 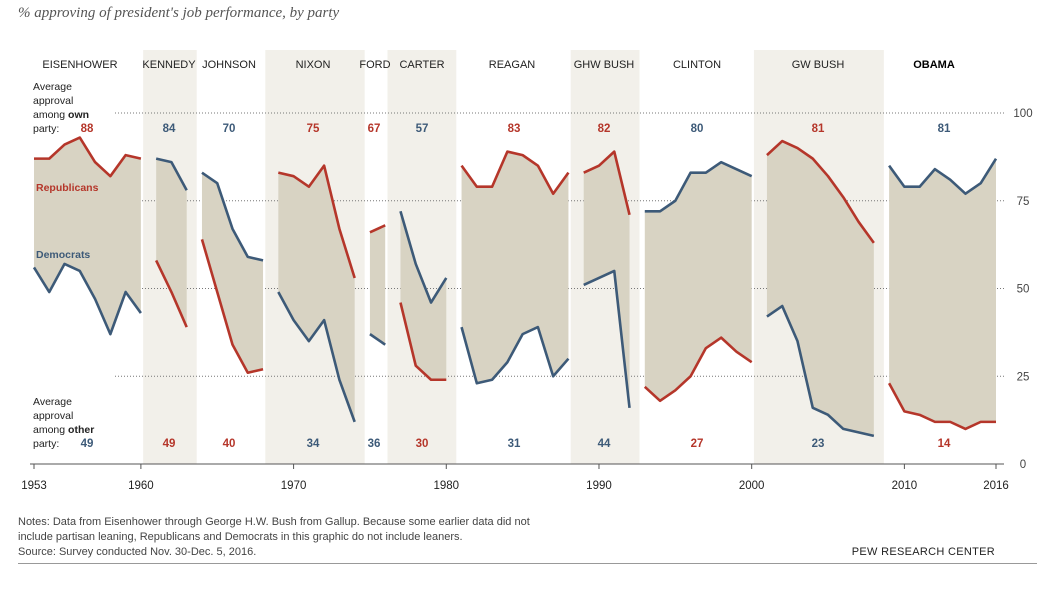 What do you see at coordinates (1022, 114) in the screenshot?
I see `y-tick-label-100: 100` at bounding box center [1022, 114].